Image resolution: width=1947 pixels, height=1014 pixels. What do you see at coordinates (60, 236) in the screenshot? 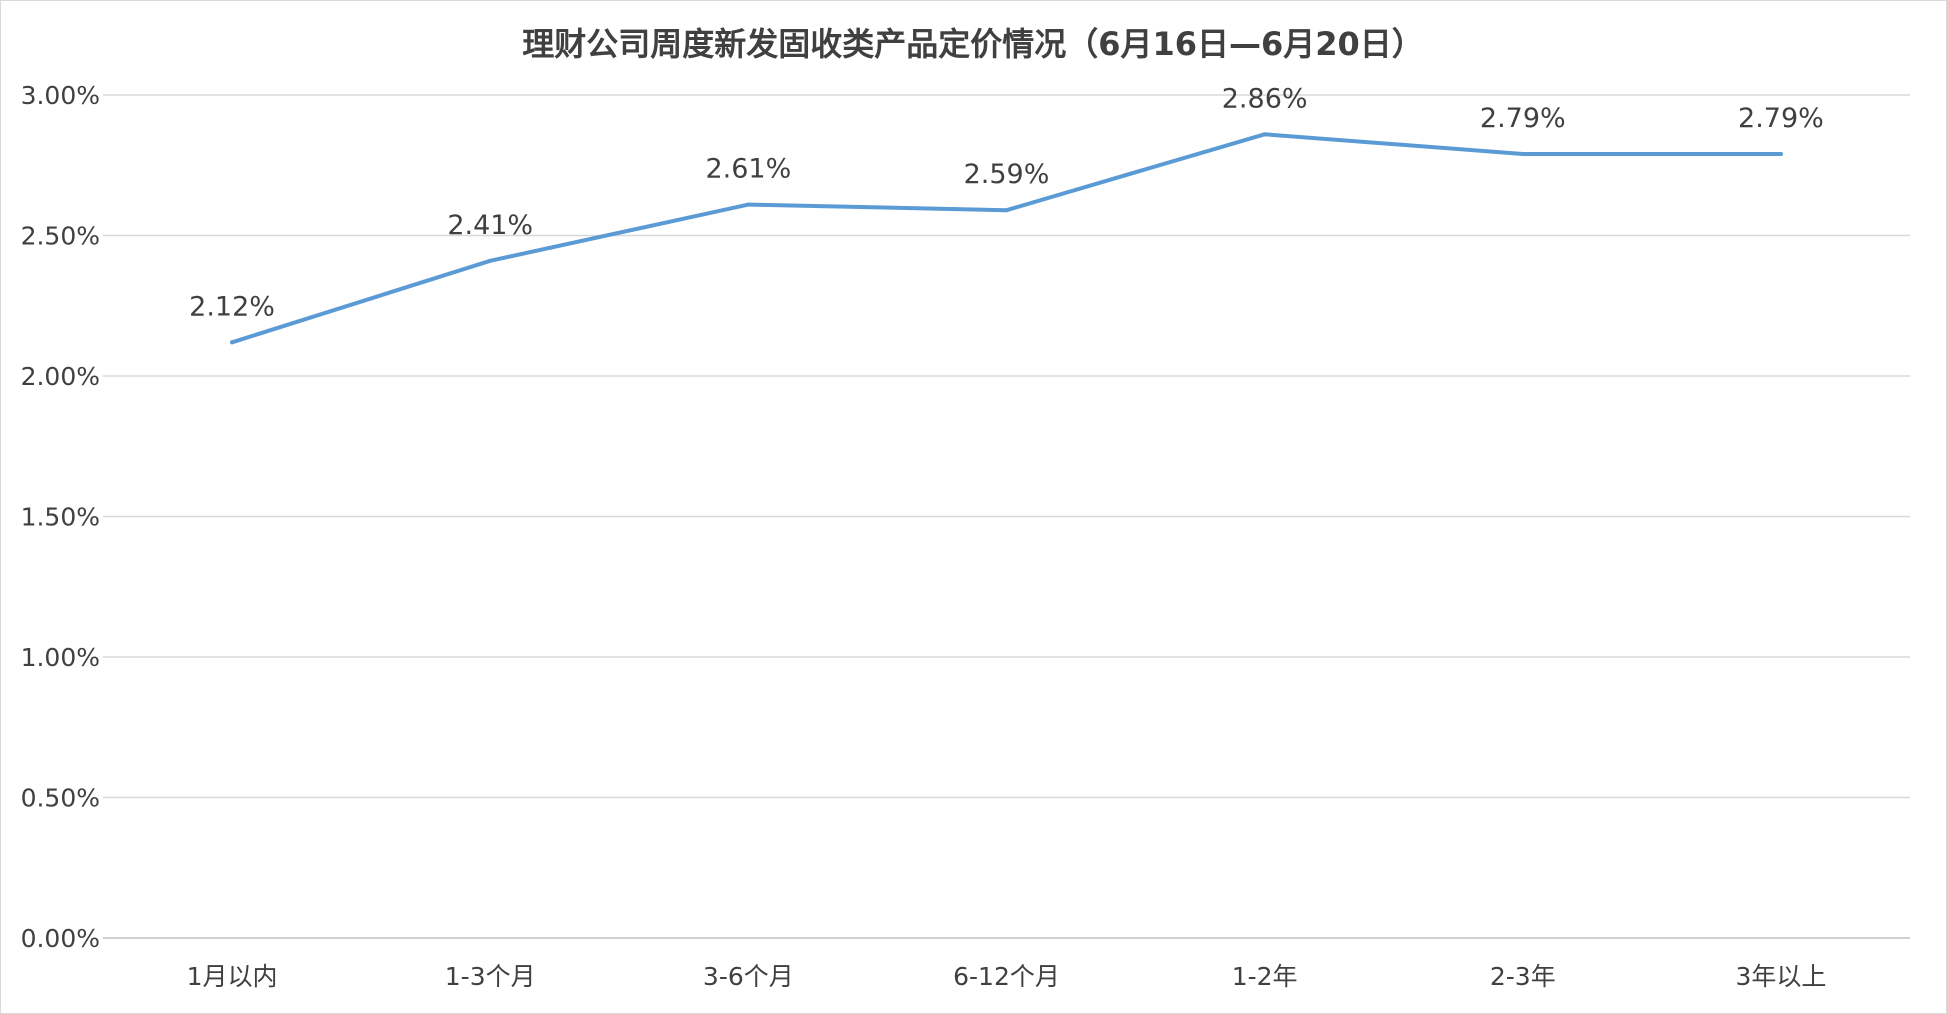
I see `y-tick-label: 2.50%` at bounding box center [60, 236].